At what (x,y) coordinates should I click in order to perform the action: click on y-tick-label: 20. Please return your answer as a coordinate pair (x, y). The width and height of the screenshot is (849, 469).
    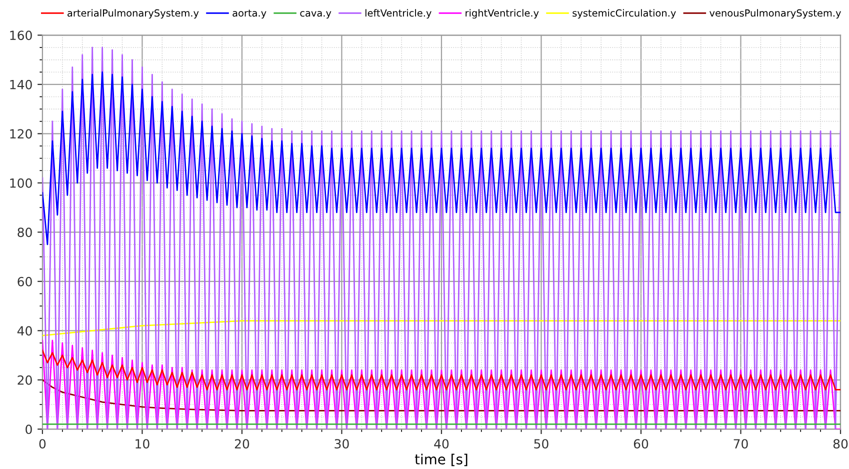
    Looking at the image, I should click on (25, 380).